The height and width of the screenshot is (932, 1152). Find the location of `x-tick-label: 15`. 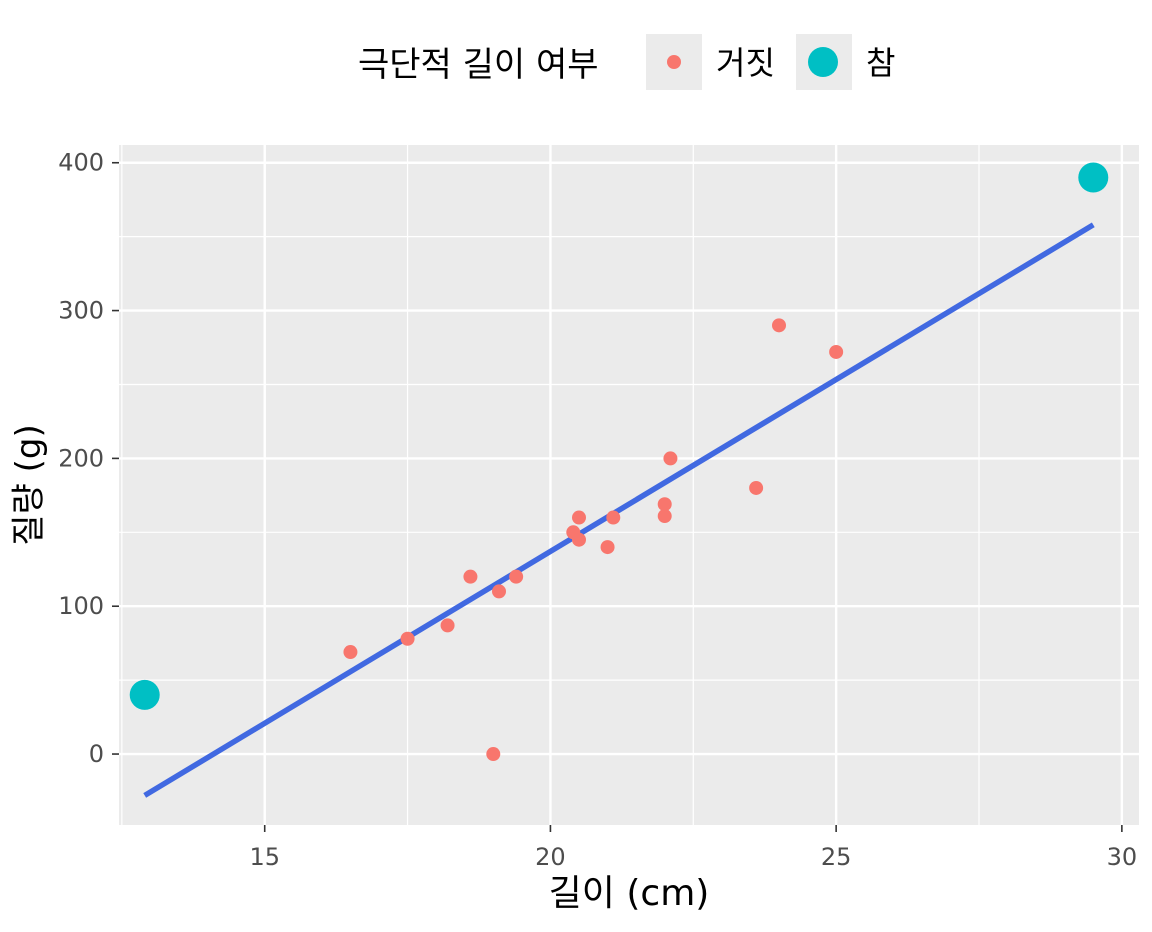

x-tick-label: 15 is located at coordinates (264, 857).